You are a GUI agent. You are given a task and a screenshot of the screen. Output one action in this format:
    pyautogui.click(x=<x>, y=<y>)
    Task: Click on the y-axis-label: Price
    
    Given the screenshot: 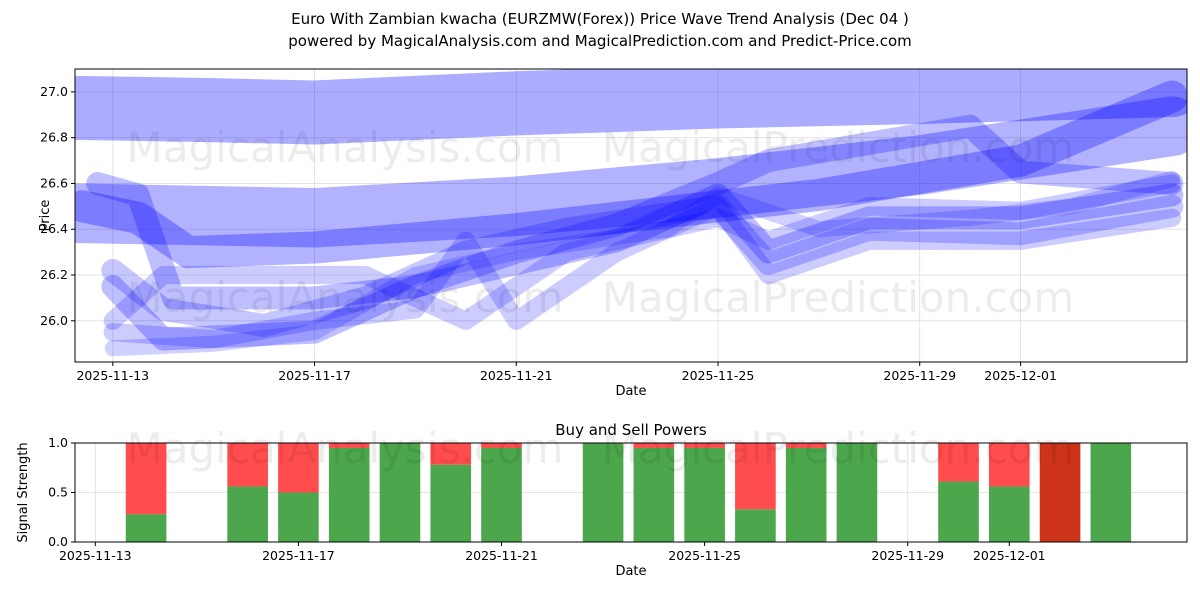 What is the action you would take?
    pyautogui.click(x=45, y=216)
    